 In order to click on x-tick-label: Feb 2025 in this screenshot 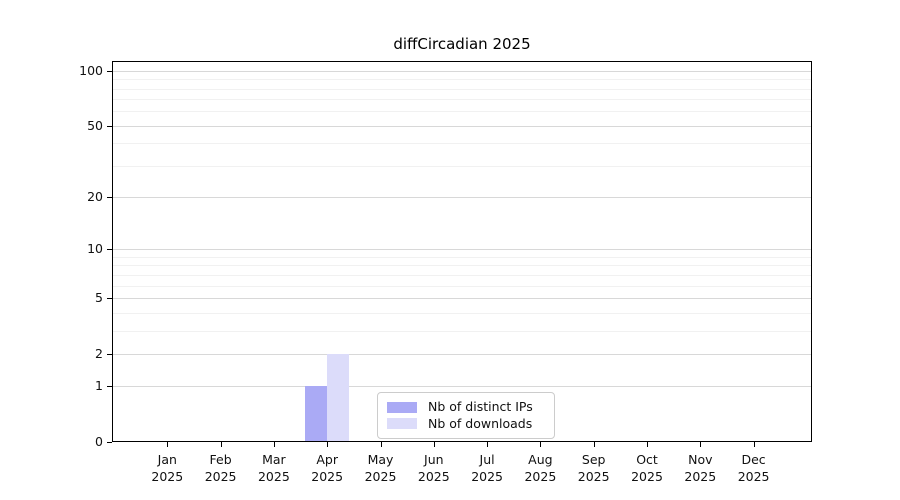, I will do `click(220, 468)`.